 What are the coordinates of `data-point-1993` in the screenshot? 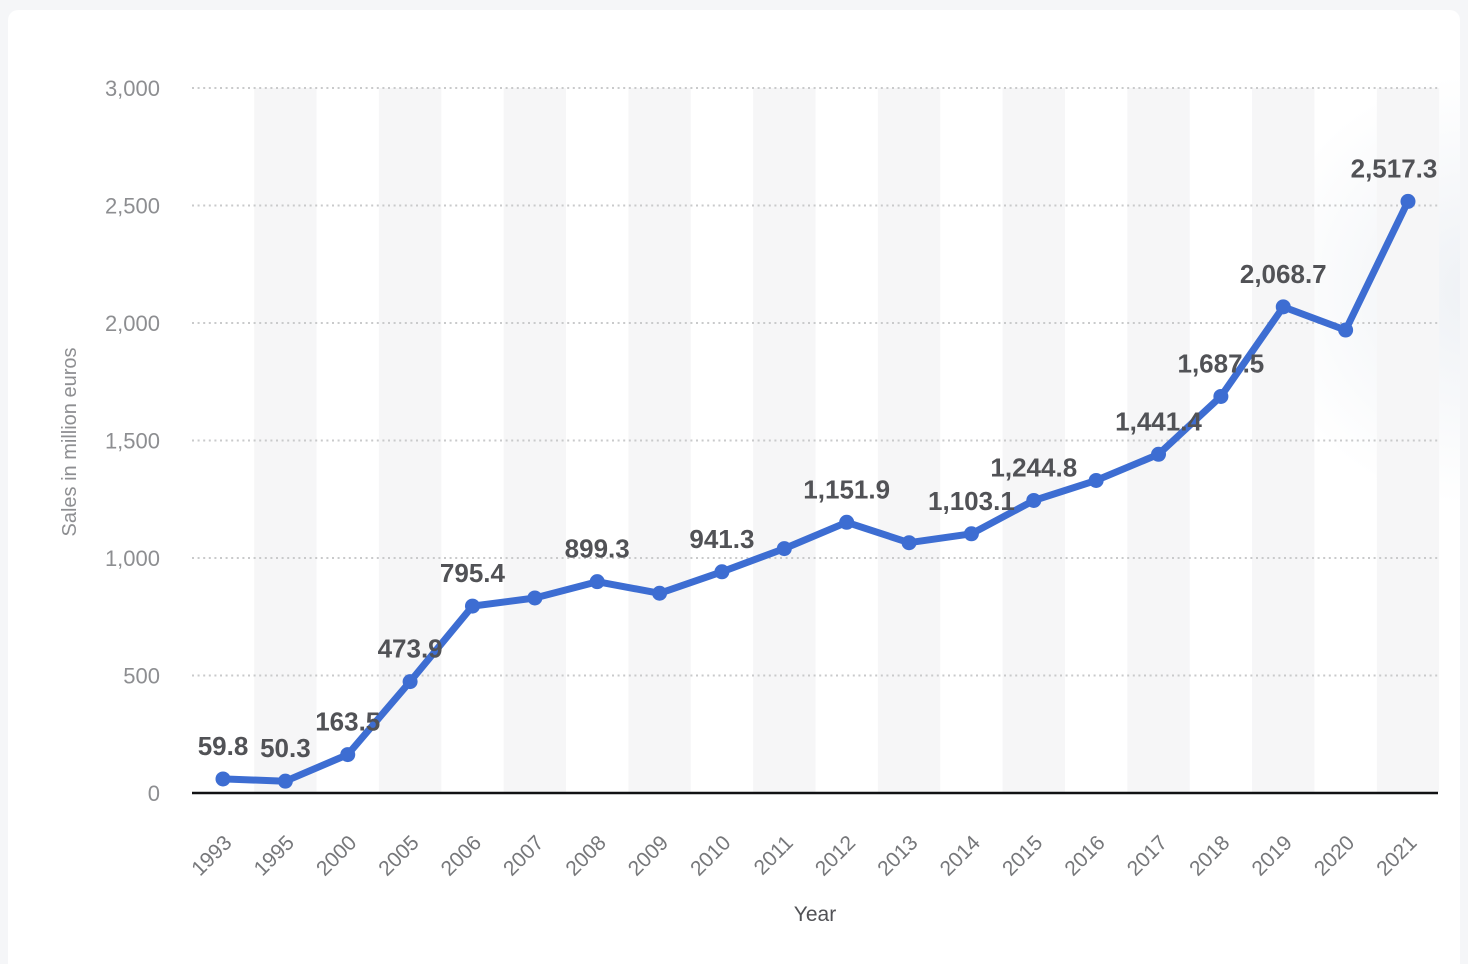 It's located at (223, 779).